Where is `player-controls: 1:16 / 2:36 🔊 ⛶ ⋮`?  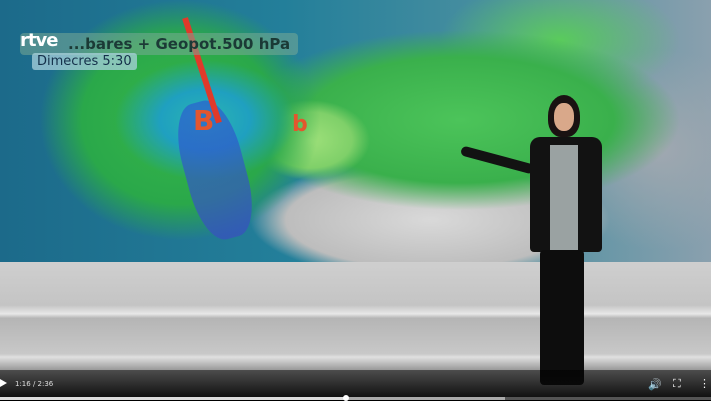 player-controls: 1:16 / 2:36 🔊 ⛶ ⋮ is located at coordinates (355, 385).